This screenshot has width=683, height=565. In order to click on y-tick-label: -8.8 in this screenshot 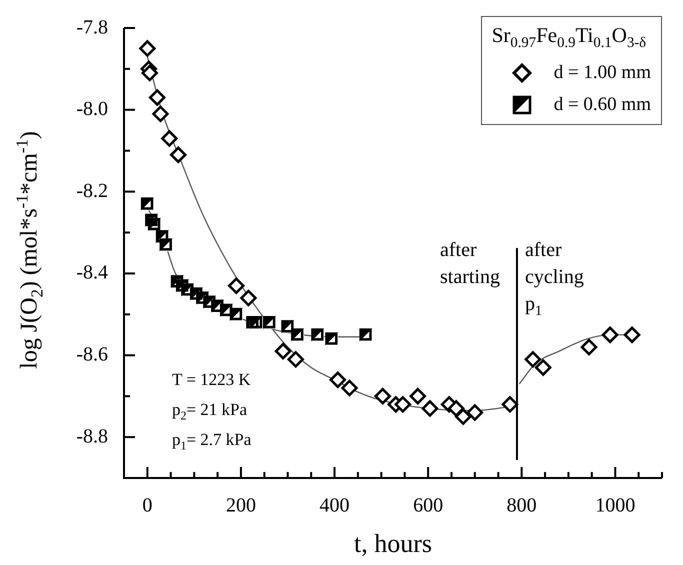, I will do `click(92, 436)`.